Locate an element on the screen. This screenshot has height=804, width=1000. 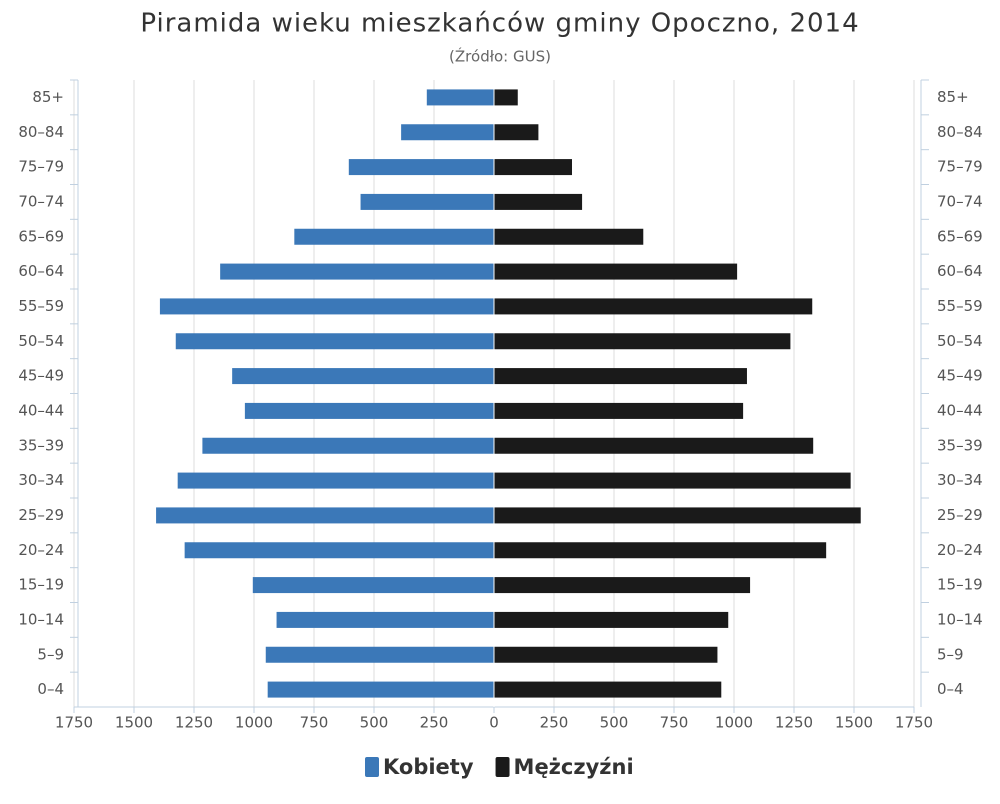
y-tick-label-right: 65–69 is located at coordinates (960, 236).